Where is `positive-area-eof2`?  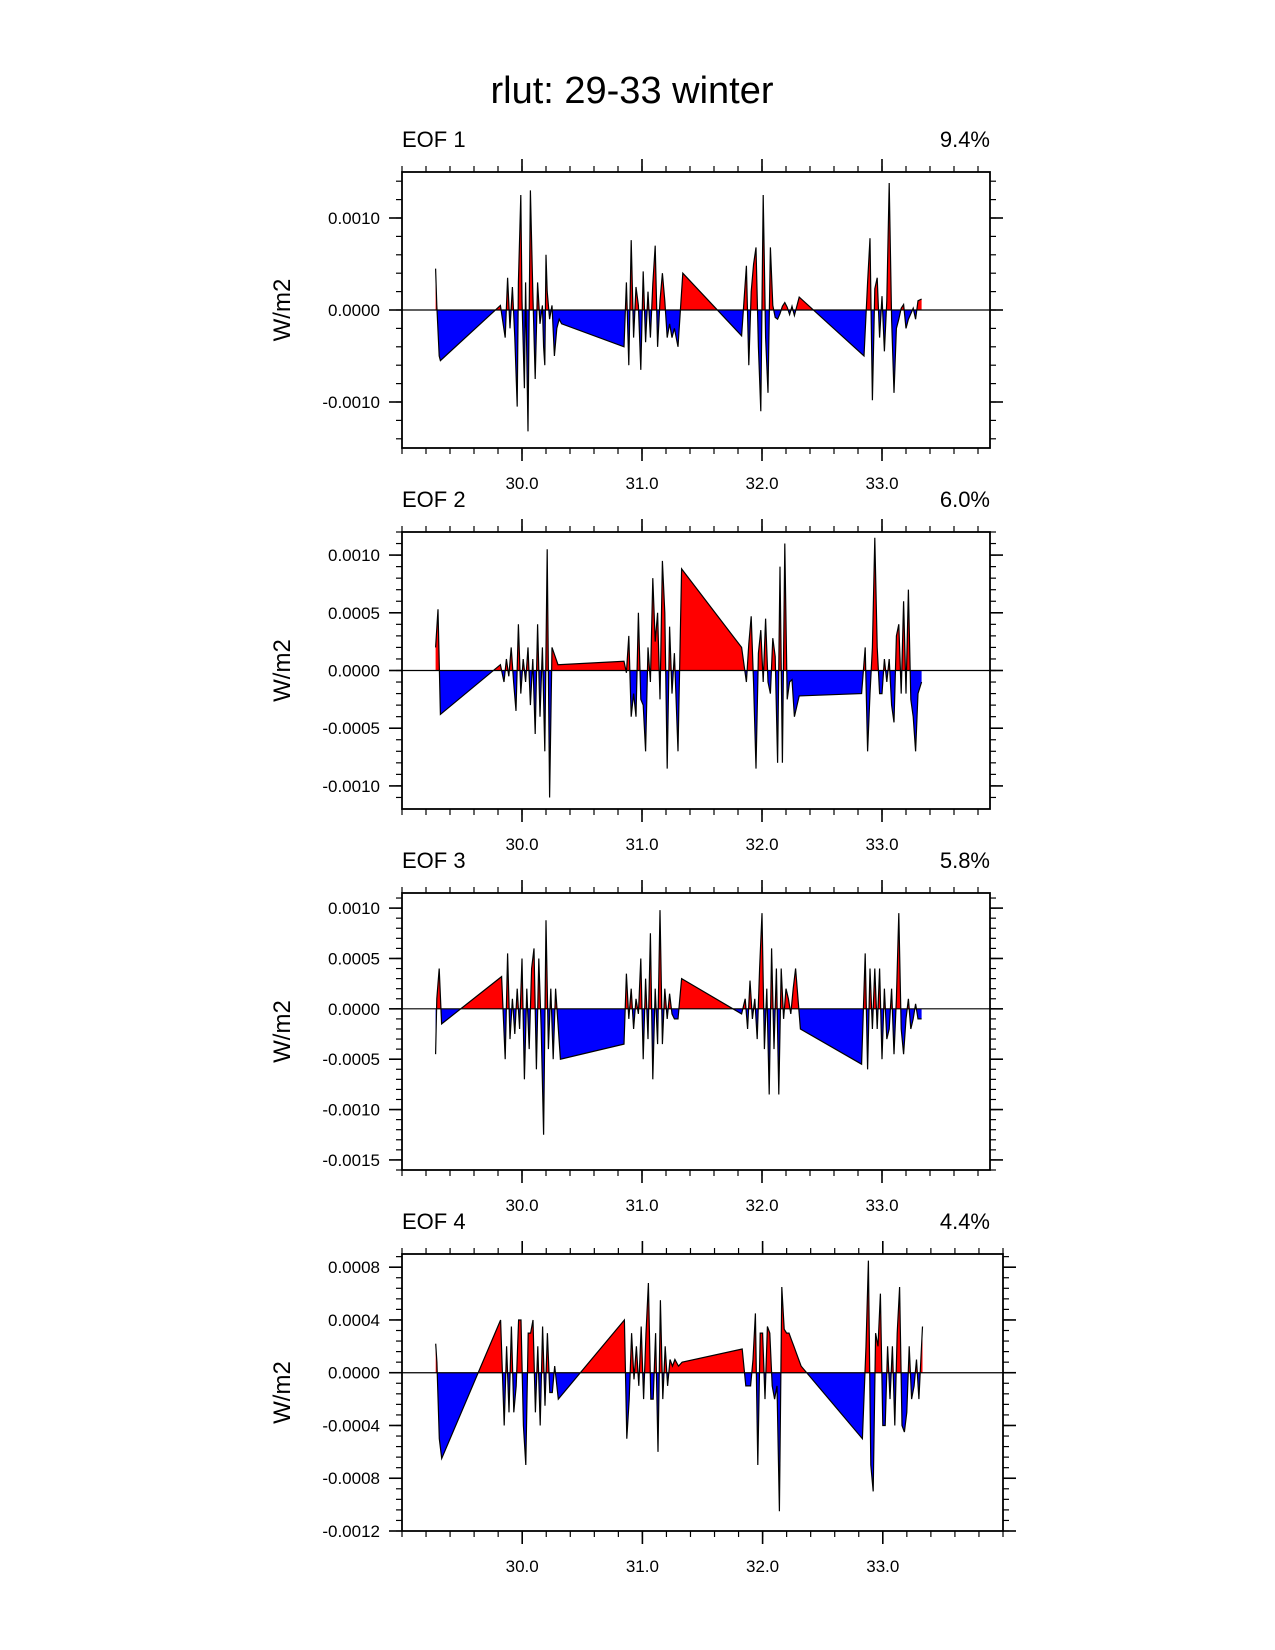 positive-area-eof2 is located at coordinates (678, 604).